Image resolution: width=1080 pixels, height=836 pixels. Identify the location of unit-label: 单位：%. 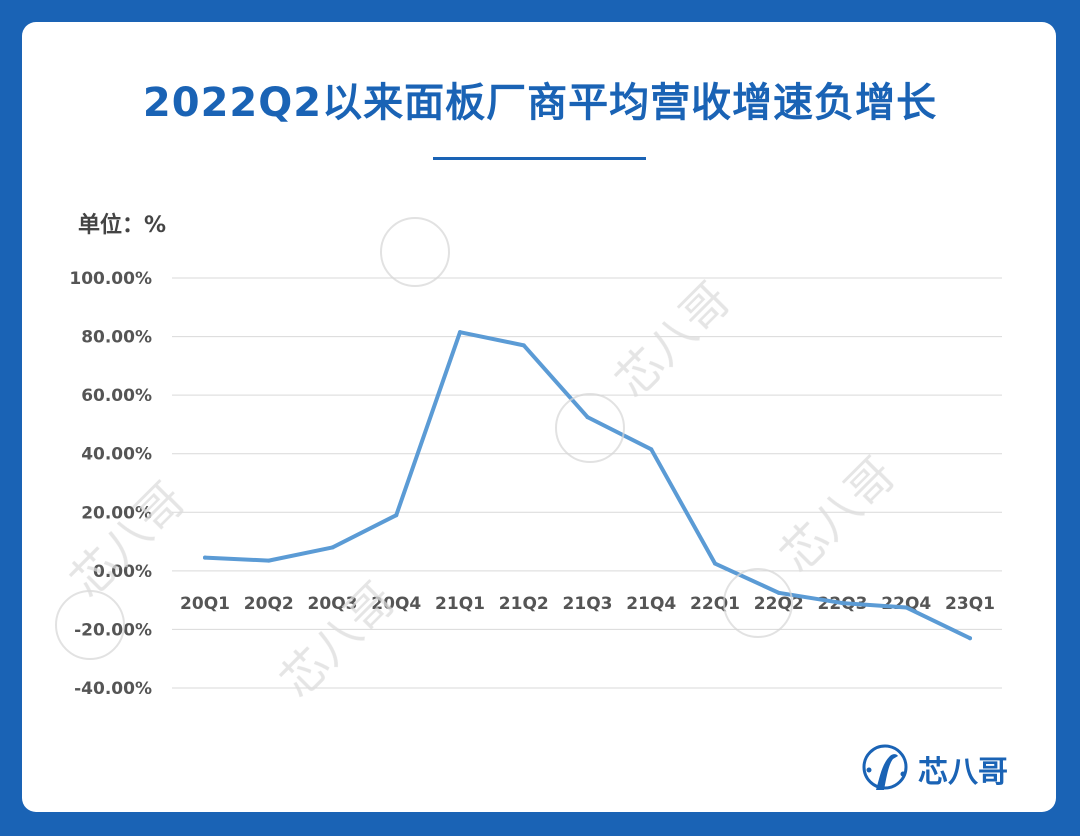
(122, 225).